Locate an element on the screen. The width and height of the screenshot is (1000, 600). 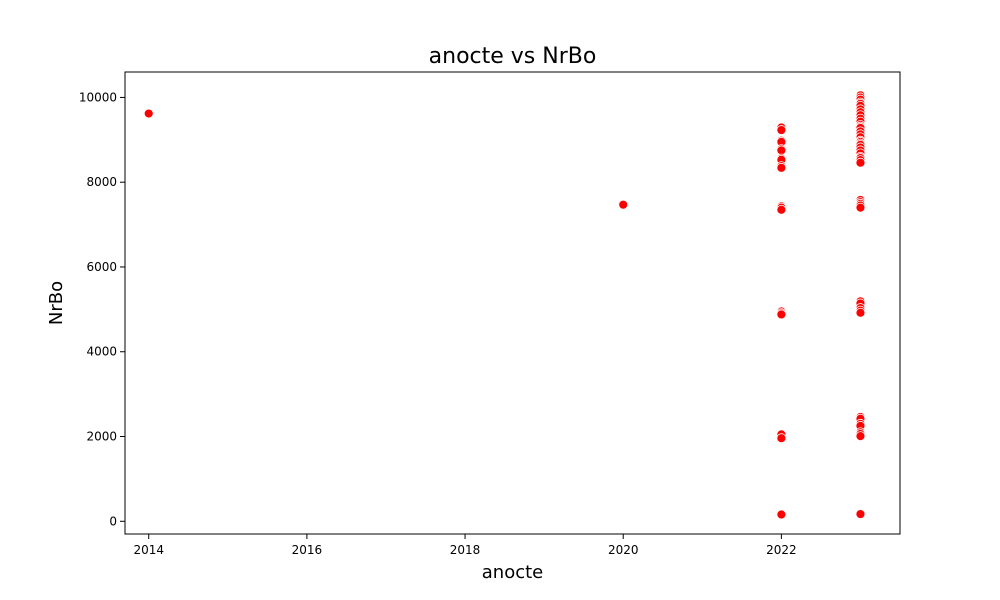
x-tick-label: 2018 is located at coordinates (465, 550).